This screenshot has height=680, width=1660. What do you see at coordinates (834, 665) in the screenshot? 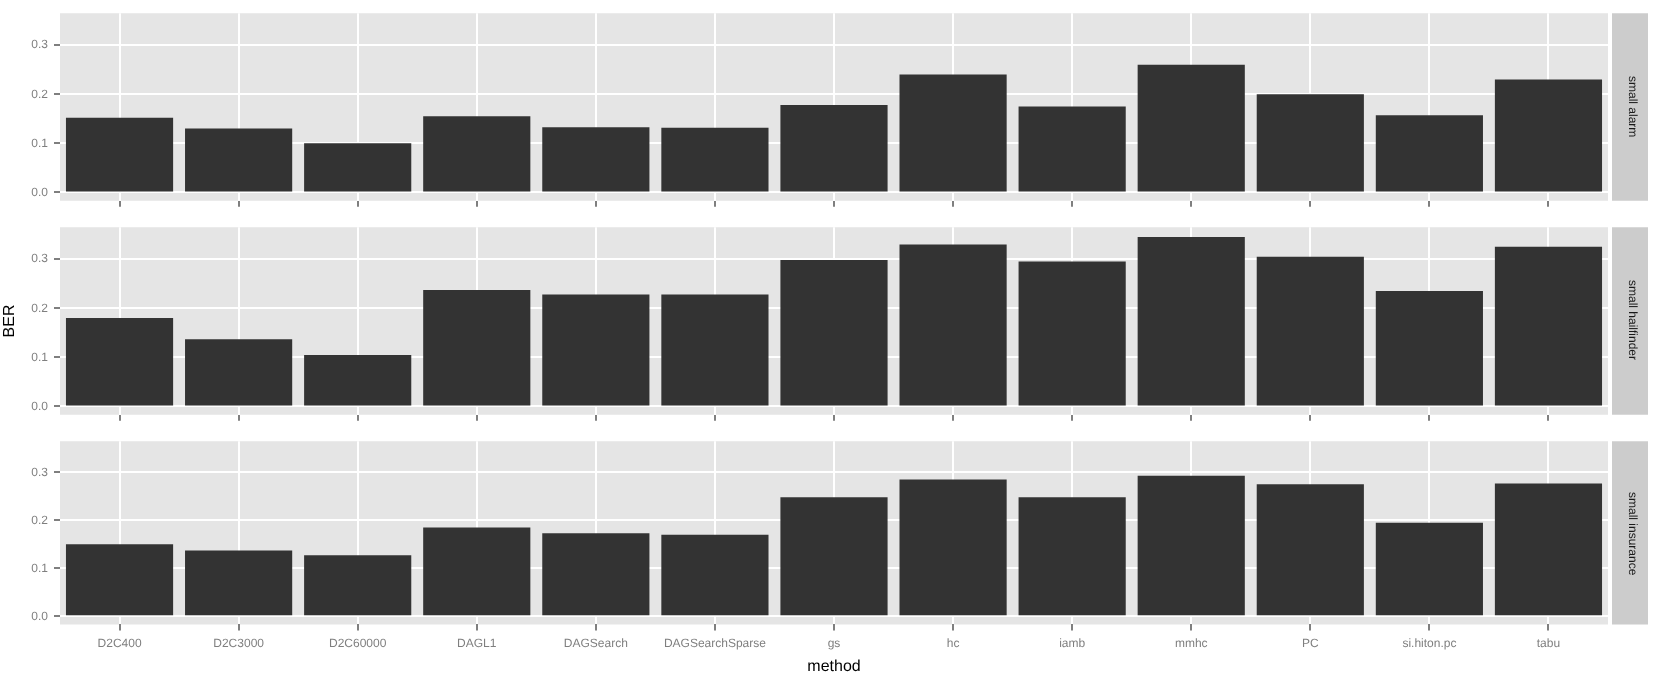
I see `x-axis-title: method` at bounding box center [834, 665].